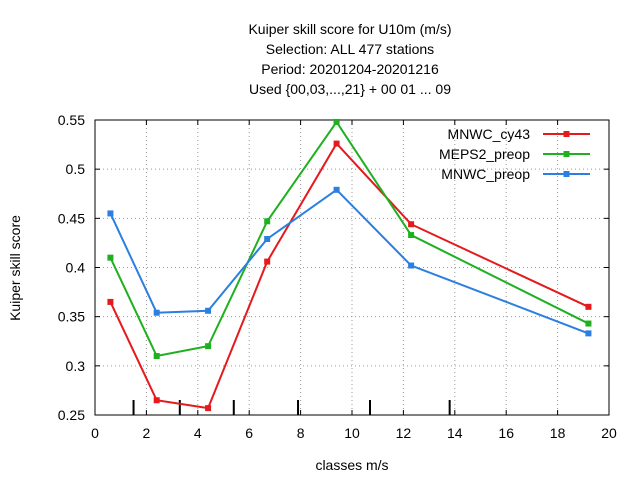 The width and height of the screenshot is (640, 480). I want to click on x-tick-label: 10, so click(352, 433).